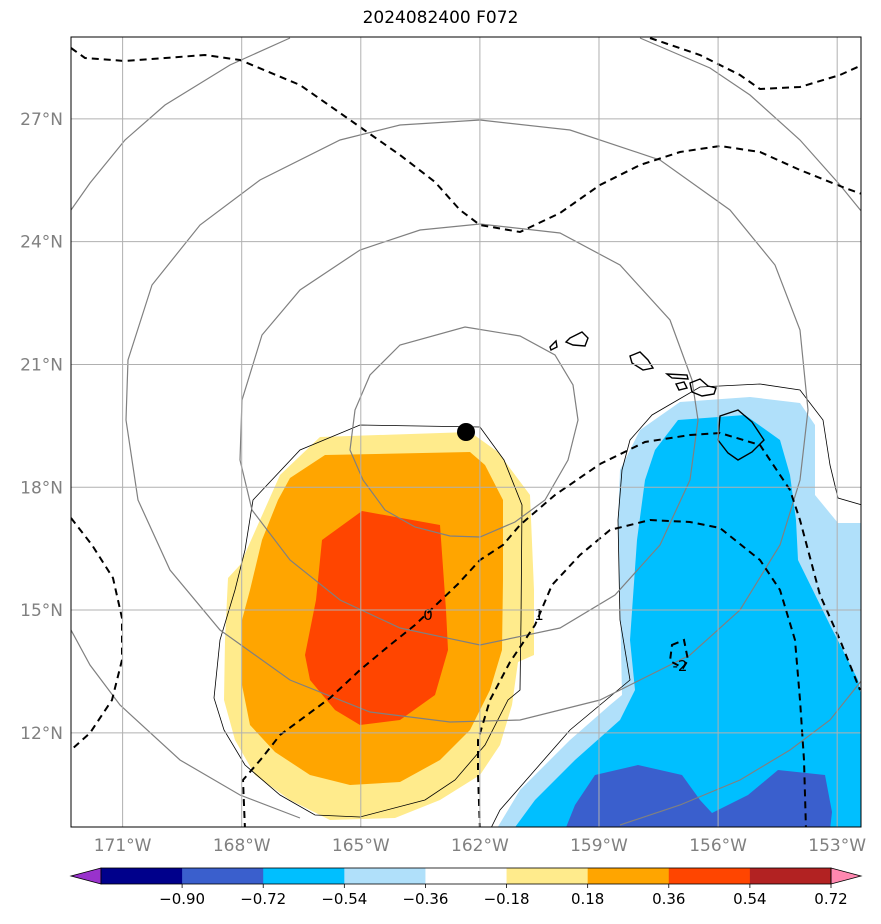 This screenshot has height=924, width=881. Describe the element at coordinates (830, 899) in the screenshot. I see `colorbar-tick-label: 0.72` at that location.